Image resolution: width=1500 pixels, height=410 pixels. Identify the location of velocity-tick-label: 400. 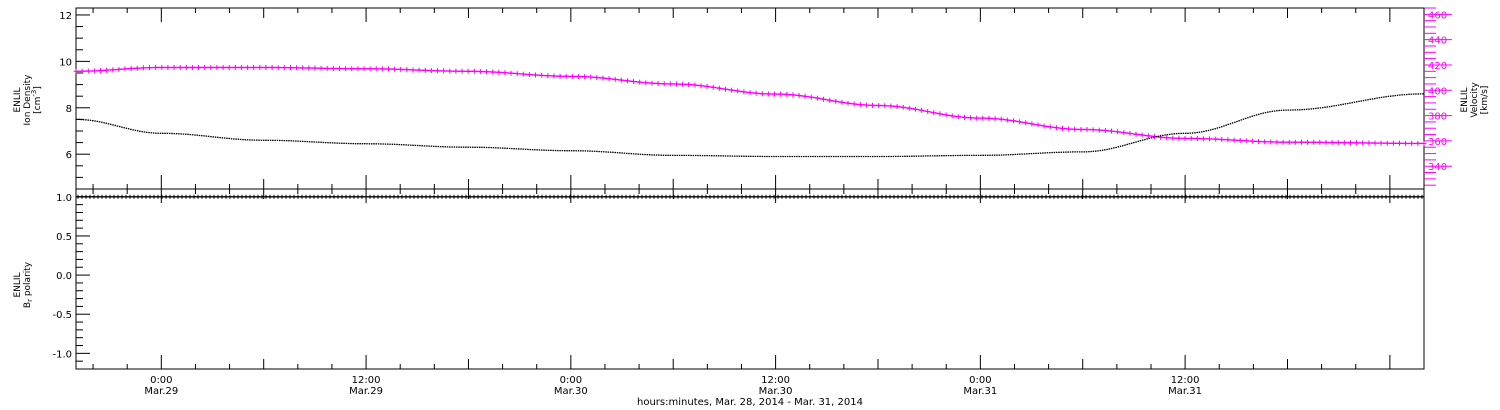
(1437, 91).